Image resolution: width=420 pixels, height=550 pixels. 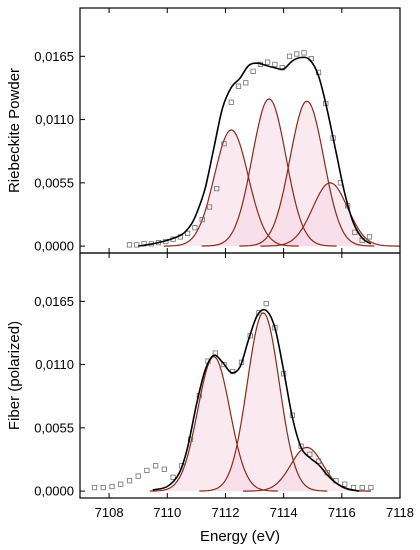 I want to click on x-tick-label: 7116, so click(x=342, y=512).